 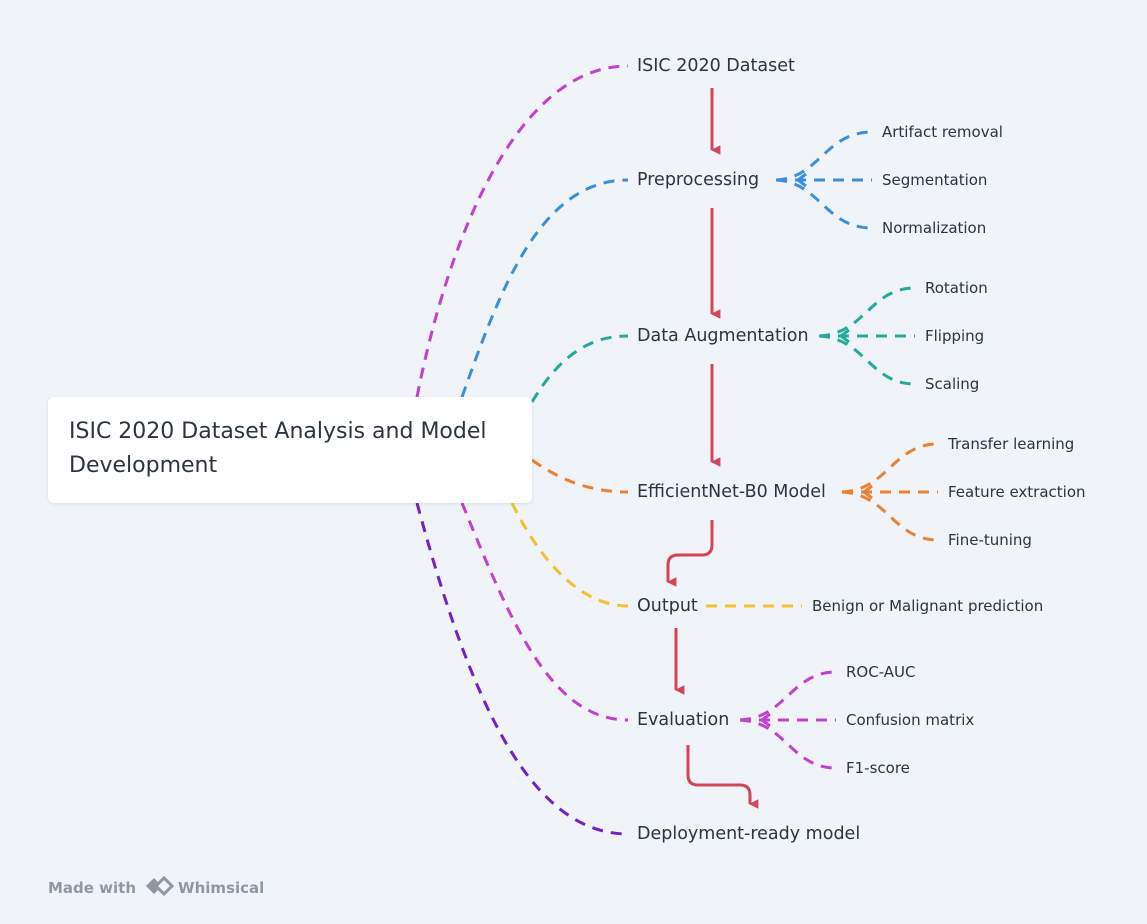 I want to click on leaf-scaling: Scaling, so click(x=952, y=384).